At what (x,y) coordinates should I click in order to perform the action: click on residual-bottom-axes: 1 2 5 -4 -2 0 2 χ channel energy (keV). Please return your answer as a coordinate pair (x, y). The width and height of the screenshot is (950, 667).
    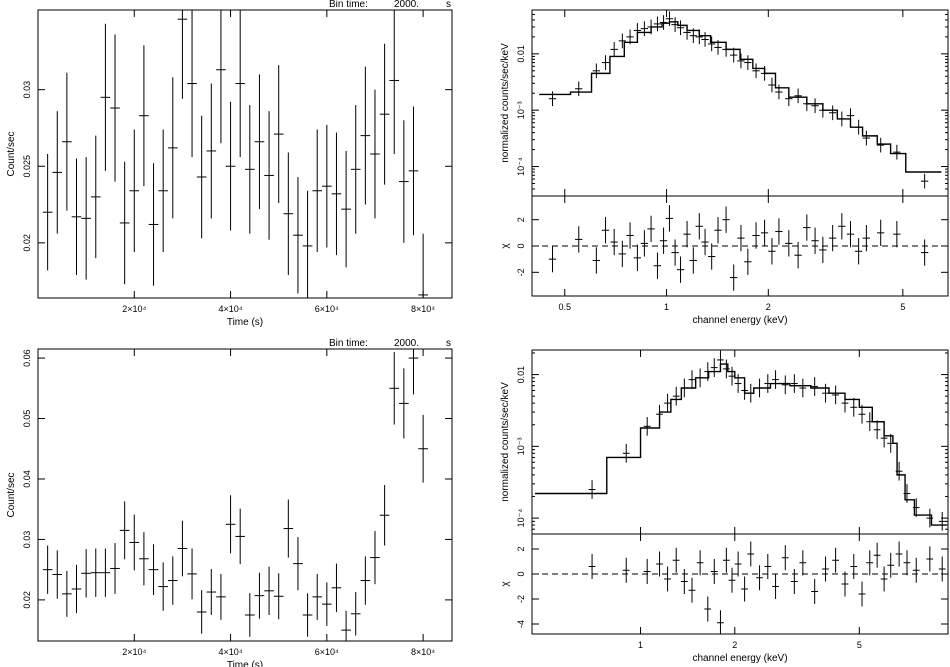
    Looking at the image, I should click on (724, 598).